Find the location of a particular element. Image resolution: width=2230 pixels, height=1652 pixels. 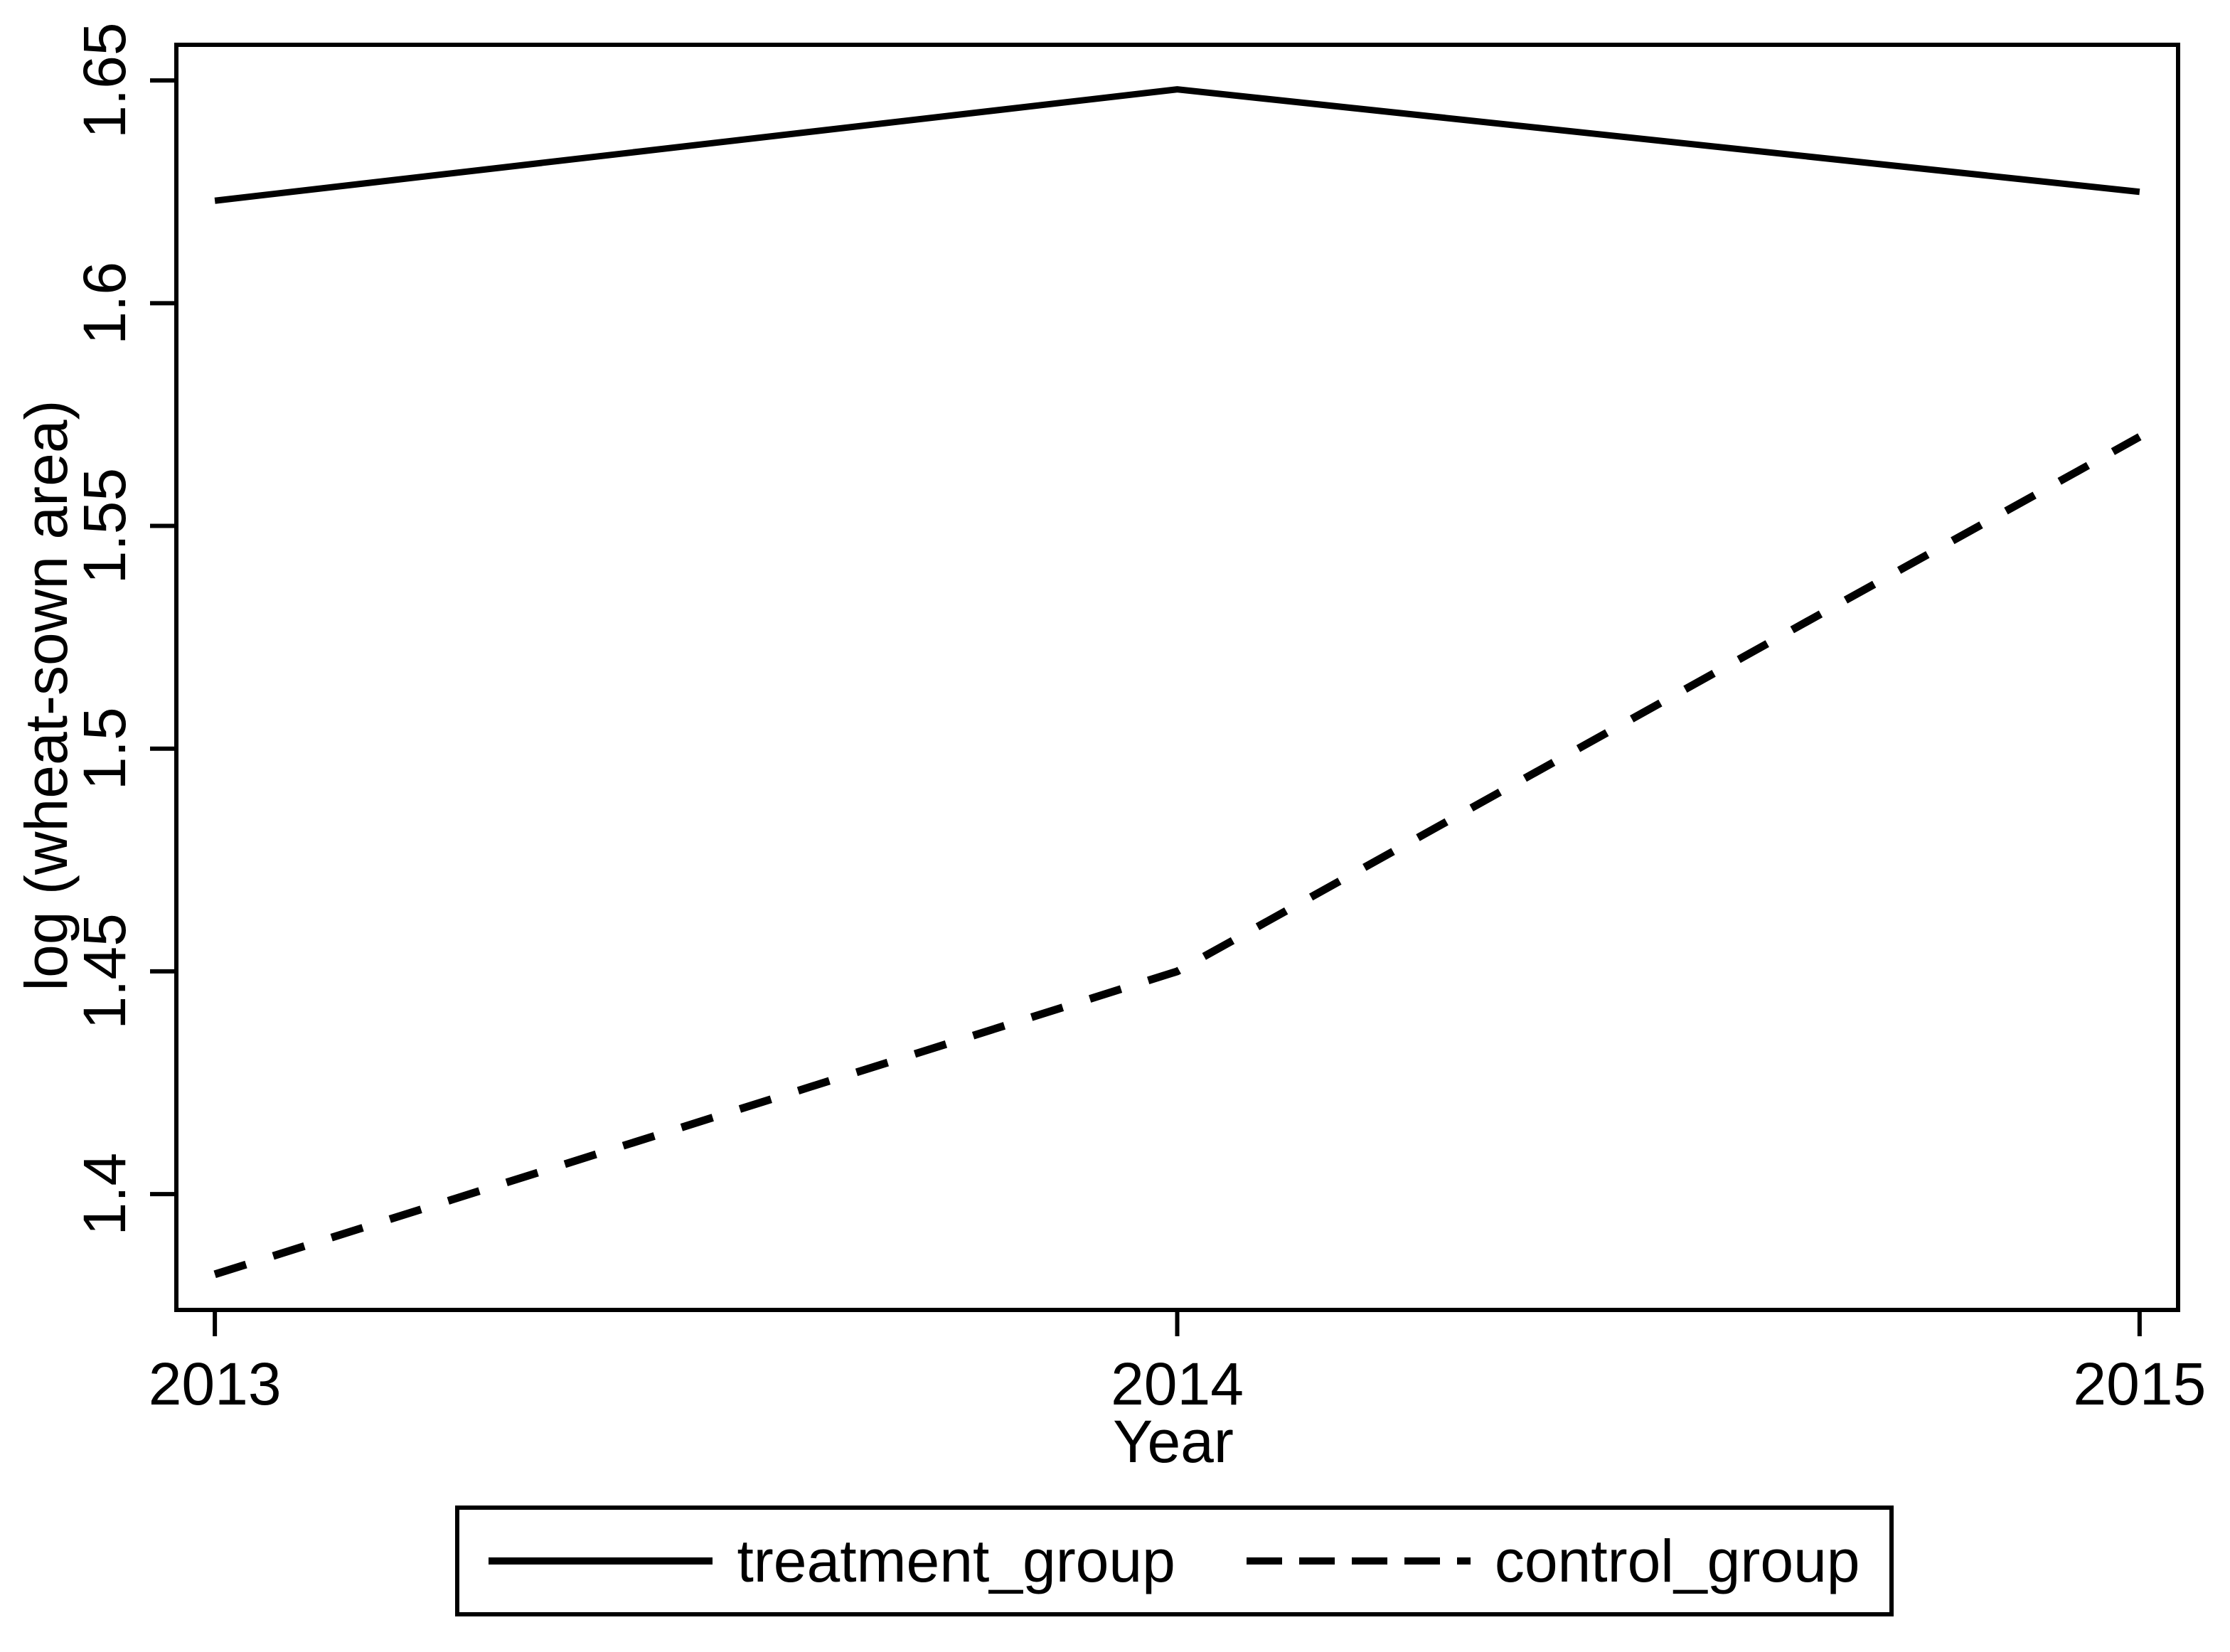

legend: treatment_group control_group is located at coordinates (1174, 1561).